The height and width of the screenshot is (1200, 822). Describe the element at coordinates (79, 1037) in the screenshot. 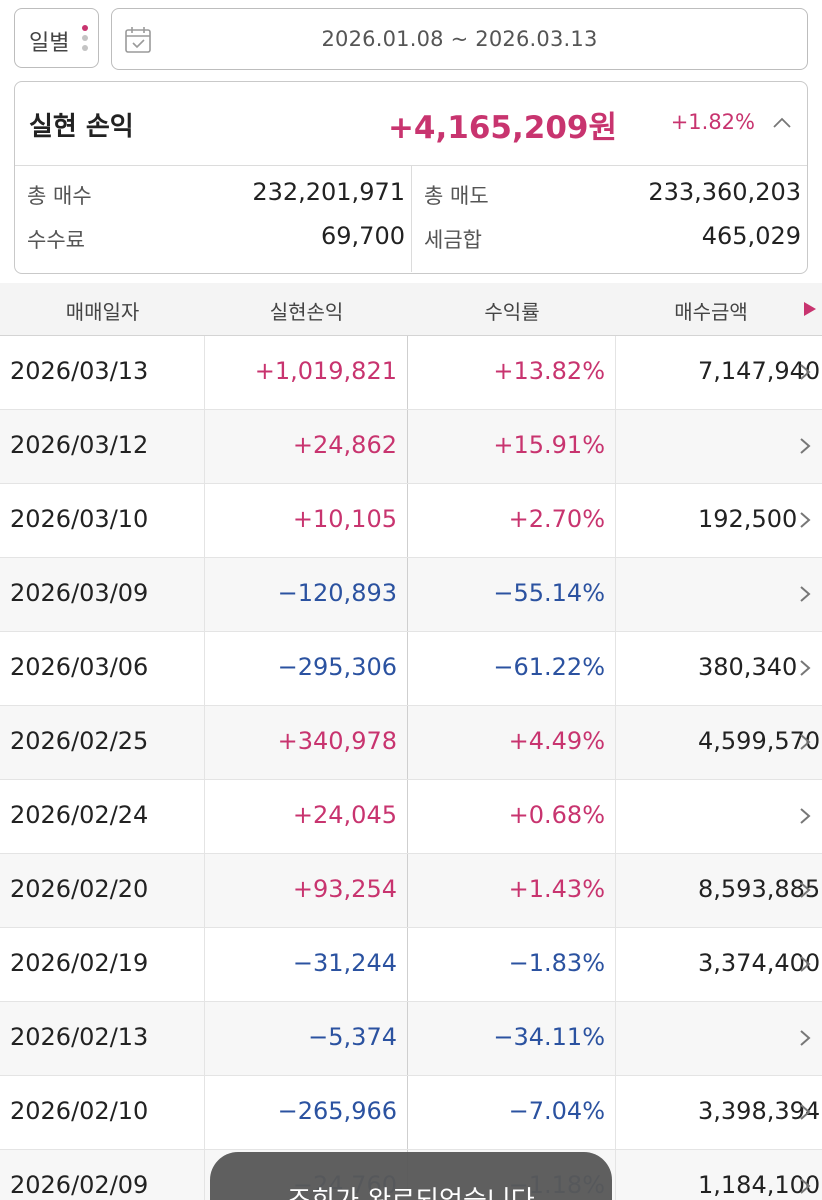

I see `trade-date: 2026/02/13` at that location.